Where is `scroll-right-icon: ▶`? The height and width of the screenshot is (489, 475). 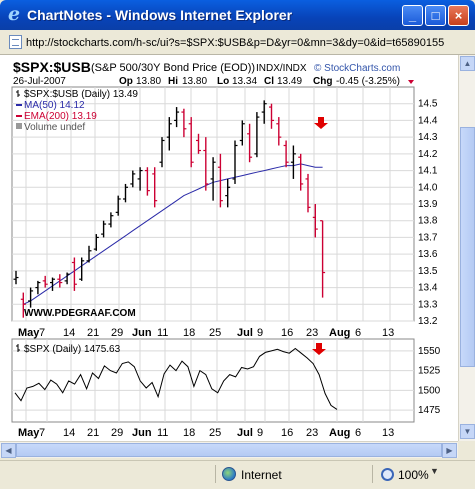 scroll-right-icon: ▶ is located at coordinates (449, 450).